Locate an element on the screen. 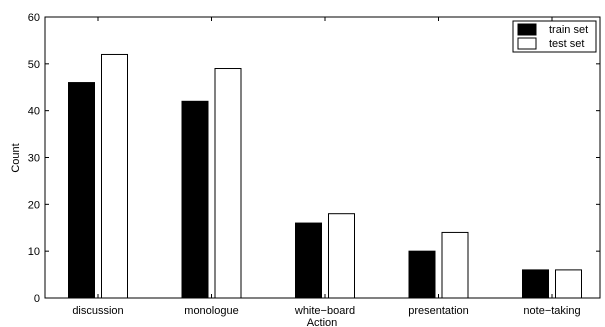  y-tick-label: 50 is located at coordinates (34, 65).